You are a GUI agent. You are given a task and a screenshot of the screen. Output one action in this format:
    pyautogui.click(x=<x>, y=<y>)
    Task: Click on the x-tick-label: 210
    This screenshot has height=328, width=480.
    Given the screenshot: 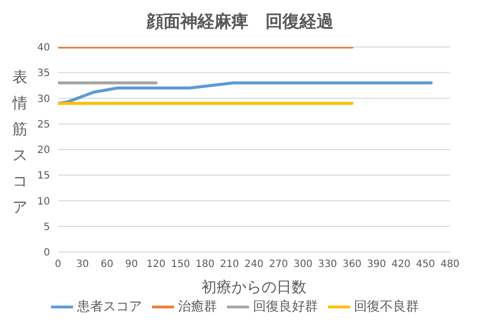 What is the action you would take?
    pyautogui.click(x=230, y=264)
    